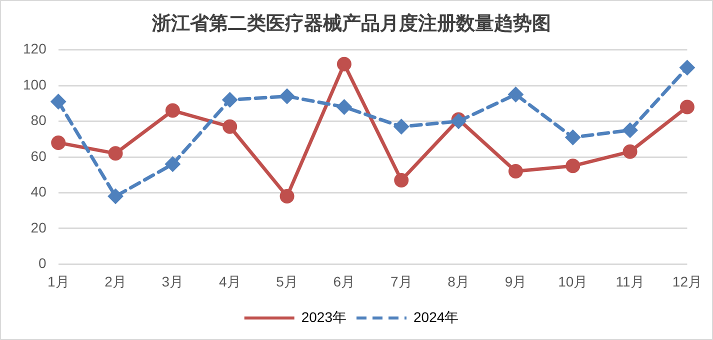 The image size is (713, 340). What do you see at coordinates (401, 281) in the screenshot?
I see `x-tick-label: 7月` at bounding box center [401, 281].